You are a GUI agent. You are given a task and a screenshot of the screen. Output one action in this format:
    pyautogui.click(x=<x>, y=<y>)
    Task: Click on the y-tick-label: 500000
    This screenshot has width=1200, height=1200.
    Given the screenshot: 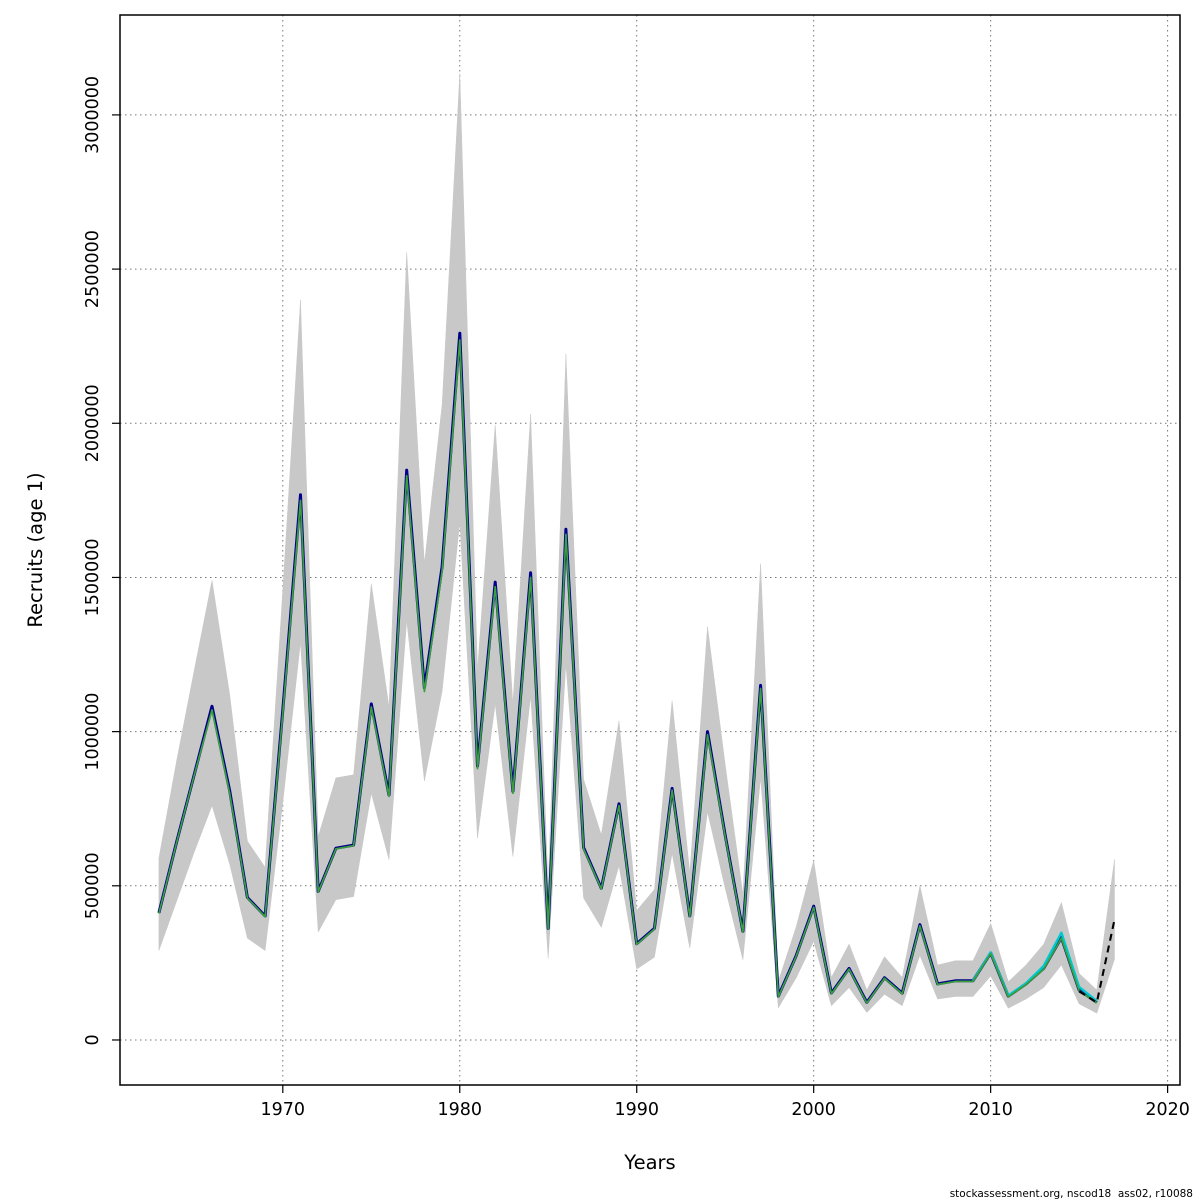 What is the action you would take?
    pyautogui.click(x=93, y=885)
    